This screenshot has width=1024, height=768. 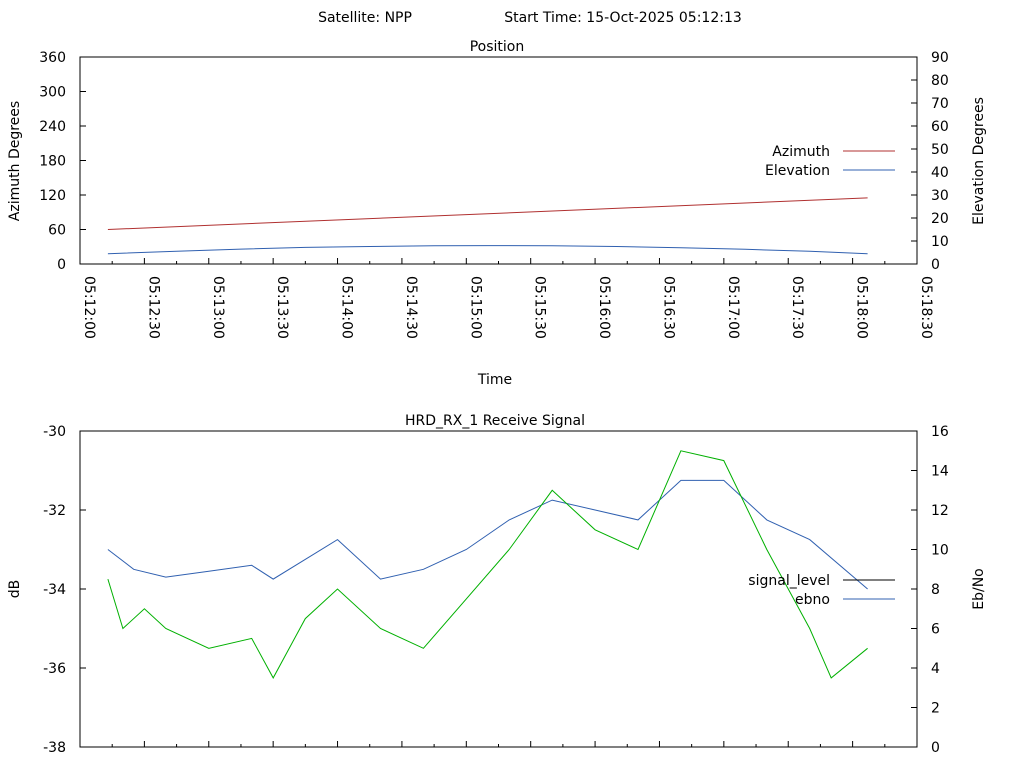 I want to click on axis-label-left: Azimuth Degrees, so click(x=15, y=161).